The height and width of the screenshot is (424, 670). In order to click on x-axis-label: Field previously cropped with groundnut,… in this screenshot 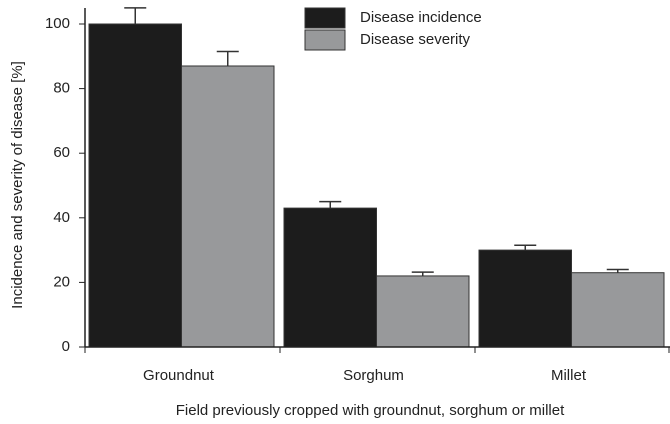, I will do `click(370, 410)`.